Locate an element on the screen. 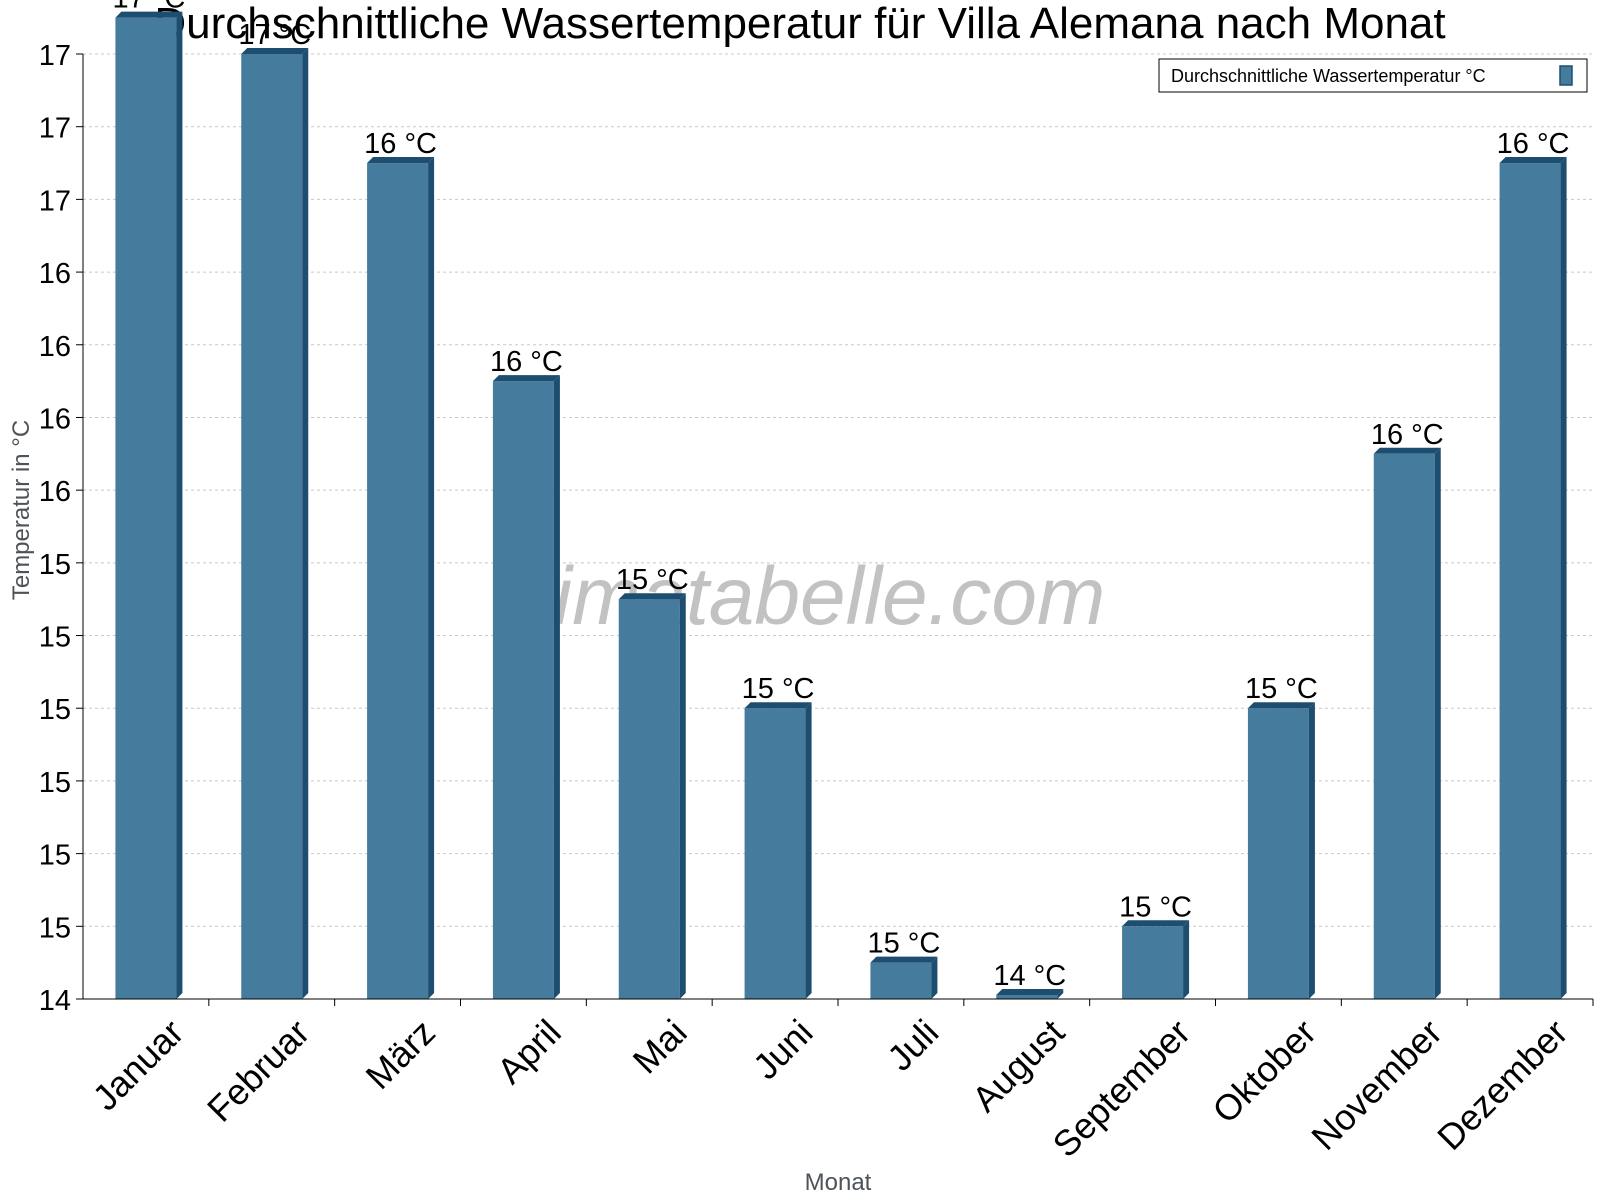 Image resolution: width=1600 pixels, height=1200 pixels. x-tick-label: Mai is located at coordinates (660, 1046).